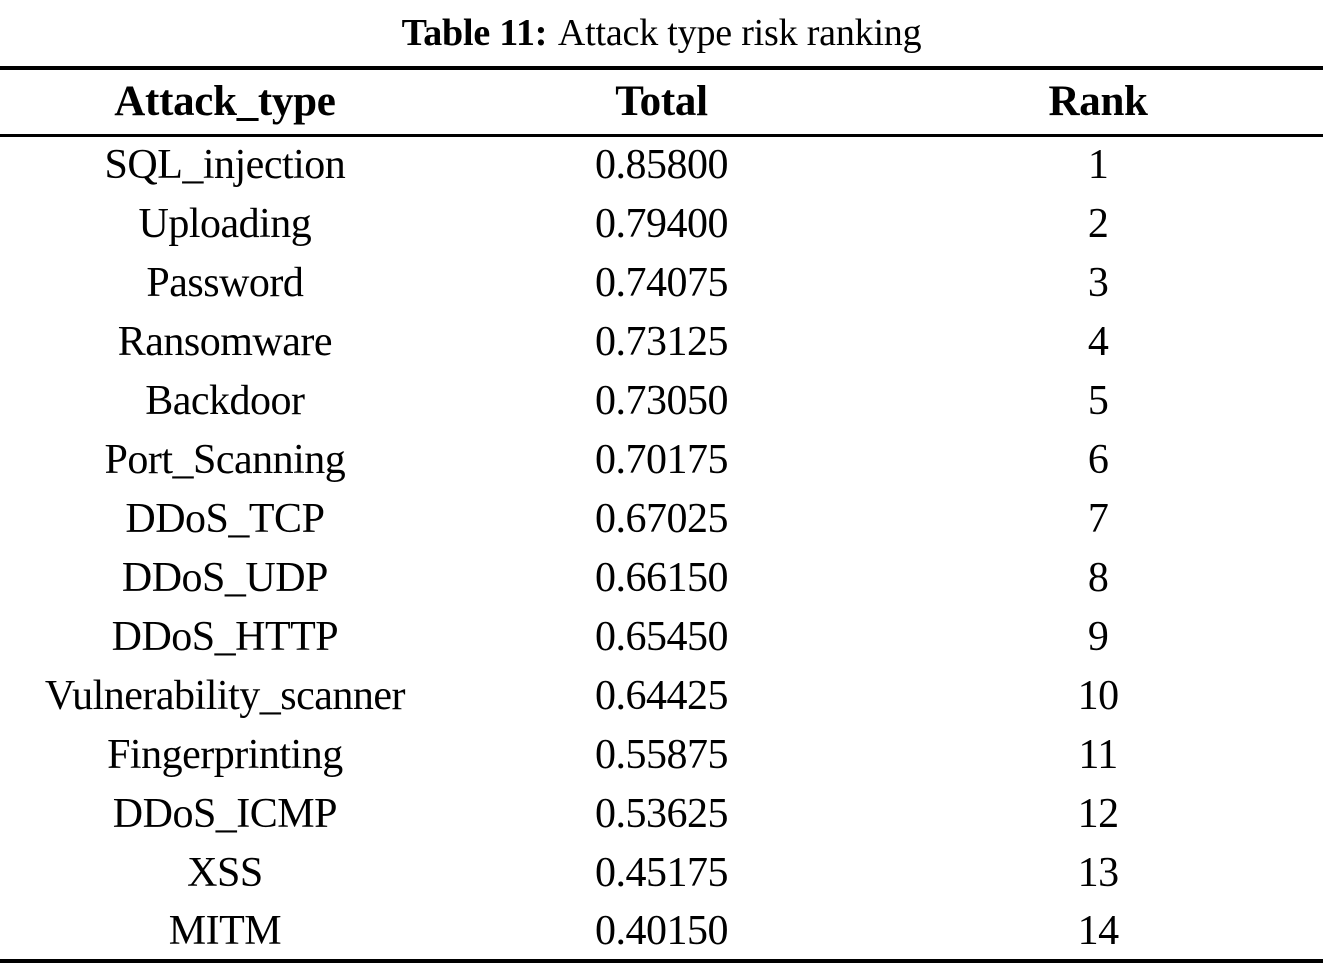  What do you see at coordinates (1098, 341) in the screenshot?
I see `cell-rank: 4` at bounding box center [1098, 341].